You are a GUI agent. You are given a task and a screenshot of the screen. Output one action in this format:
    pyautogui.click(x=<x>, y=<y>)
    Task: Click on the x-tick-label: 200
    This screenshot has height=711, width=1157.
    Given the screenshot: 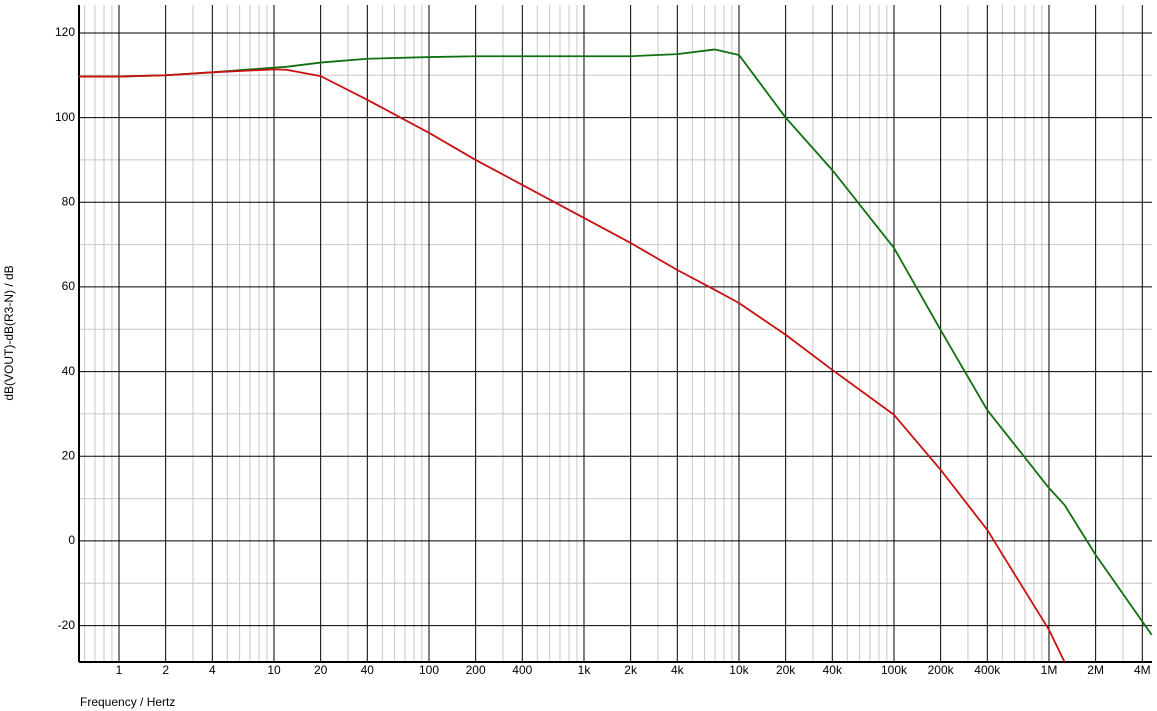 What is the action you would take?
    pyautogui.click(x=476, y=670)
    